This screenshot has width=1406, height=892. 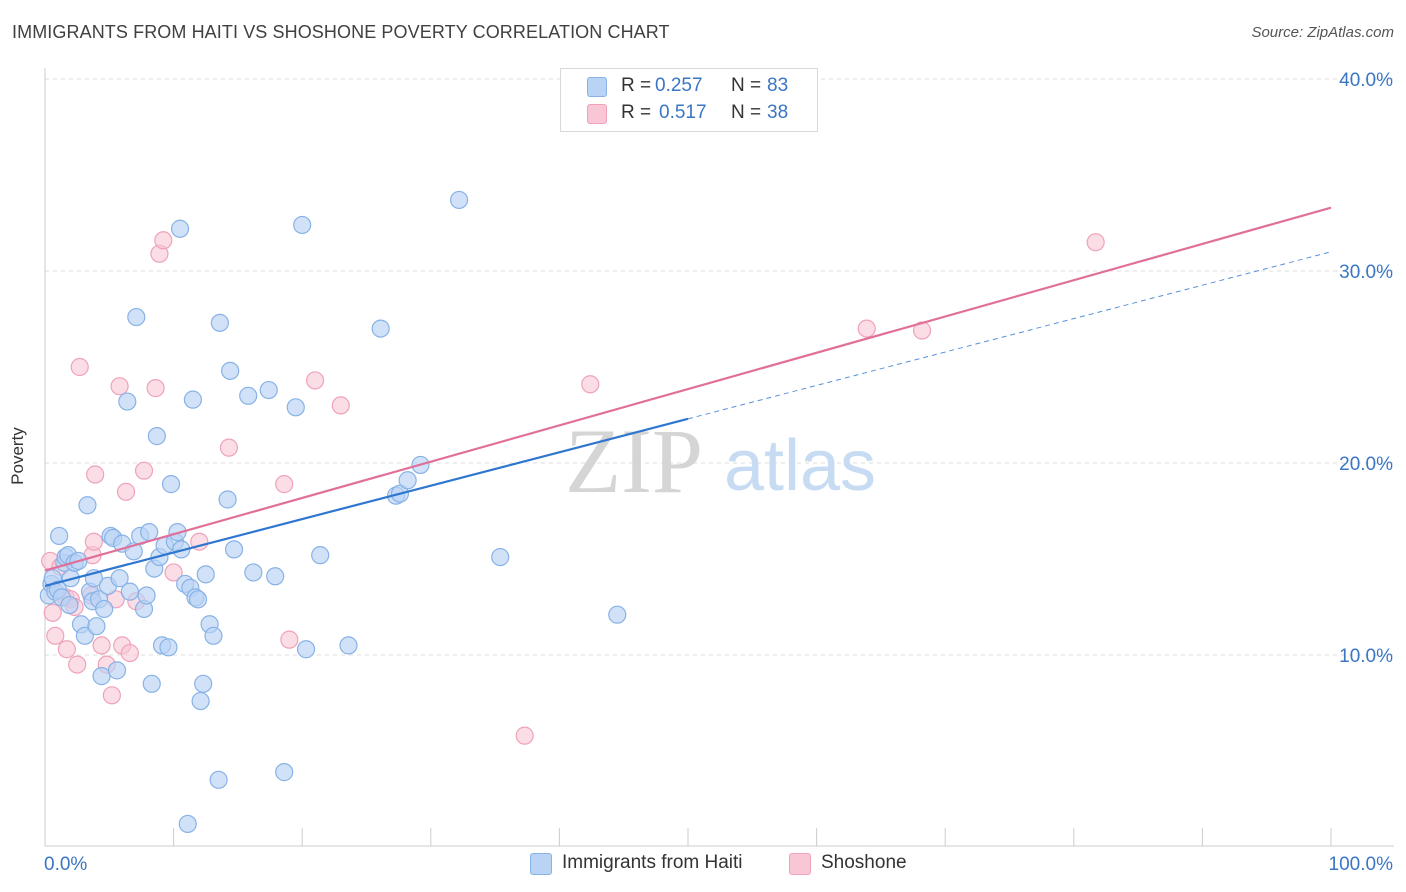 I want to click on bottom-legend-swatch-haiti, so click(x=541, y=864).